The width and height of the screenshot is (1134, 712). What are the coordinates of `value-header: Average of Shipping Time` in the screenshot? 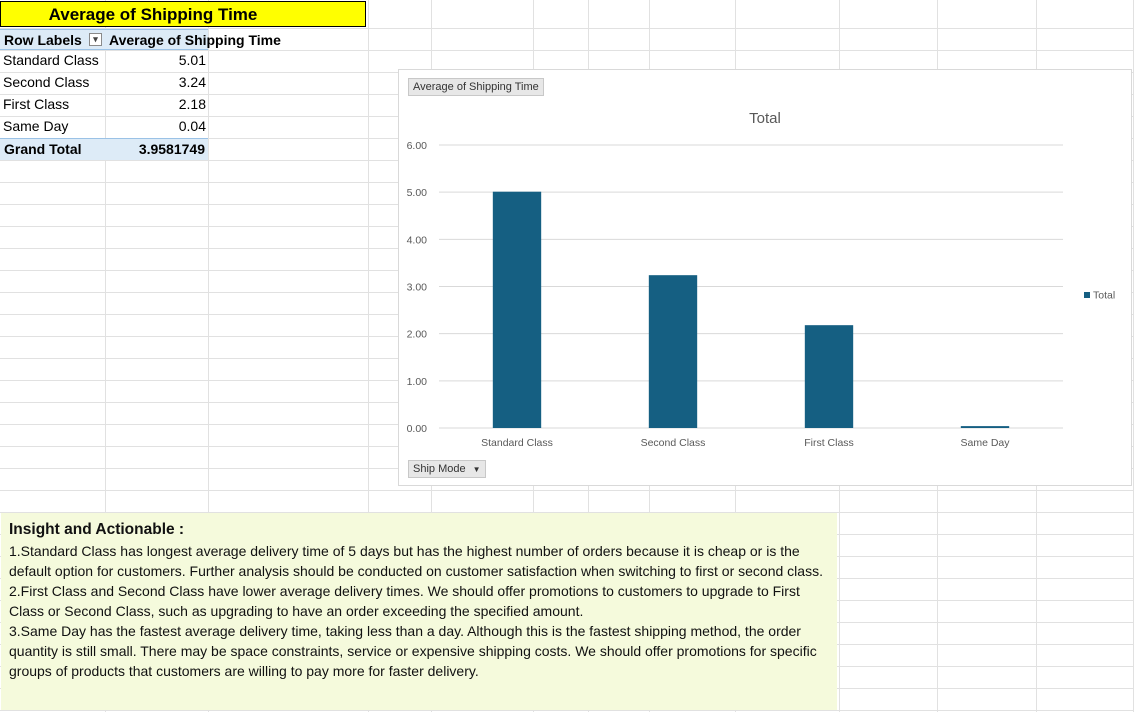 It's located at (195, 40).